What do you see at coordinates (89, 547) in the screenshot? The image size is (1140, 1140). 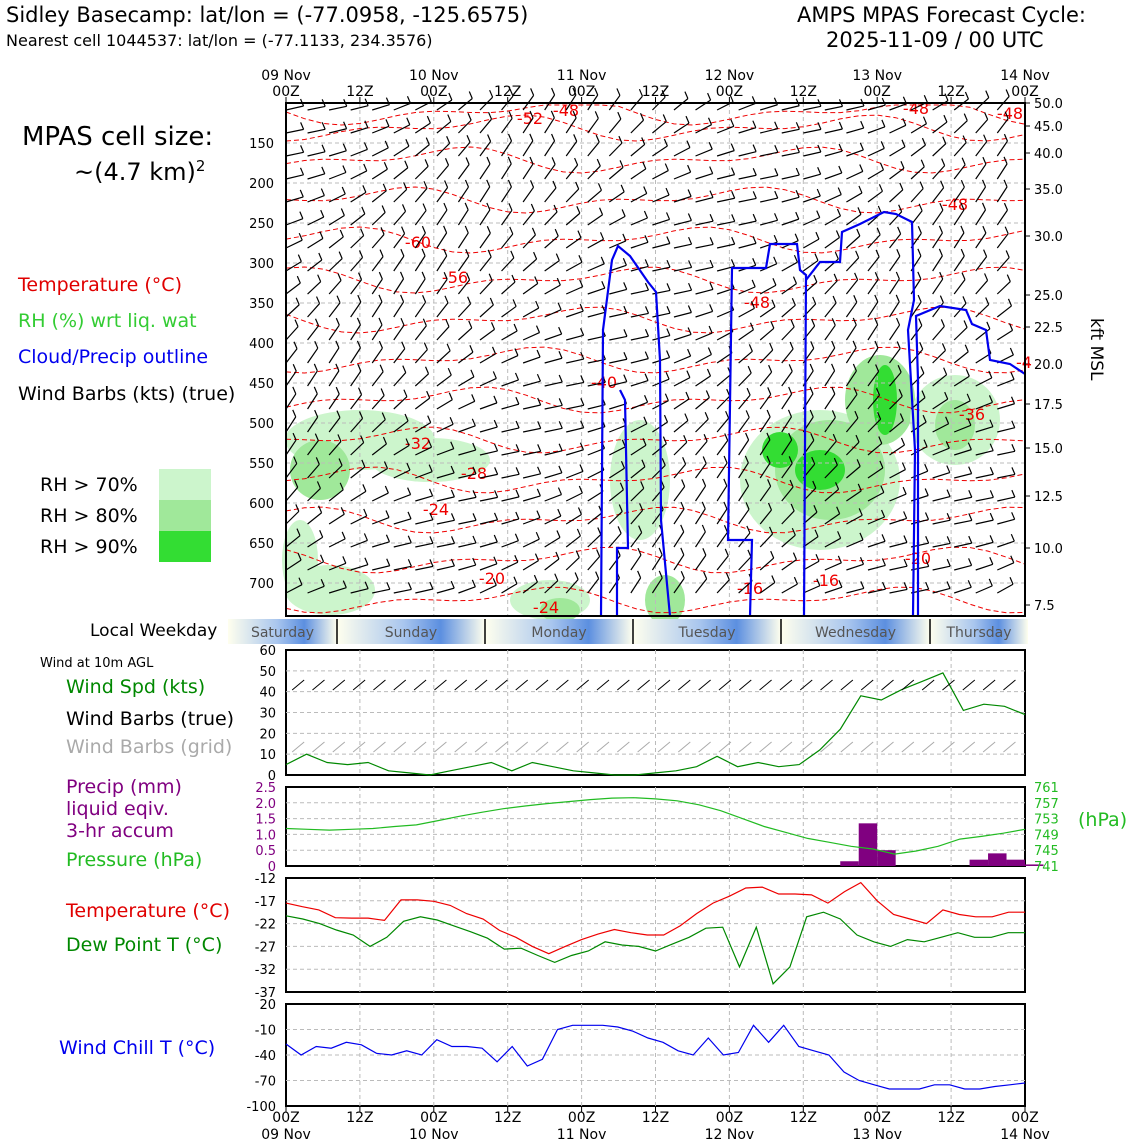 I see `legend-rh90: RH > 90%` at bounding box center [89, 547].